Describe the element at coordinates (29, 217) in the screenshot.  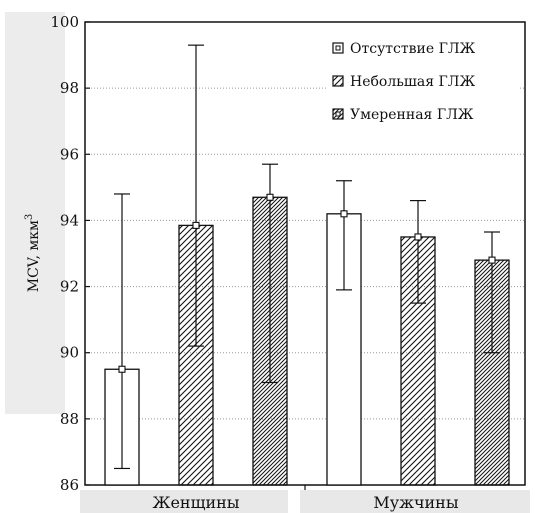
I see `y-axis-label-superscript: 3` at that location.